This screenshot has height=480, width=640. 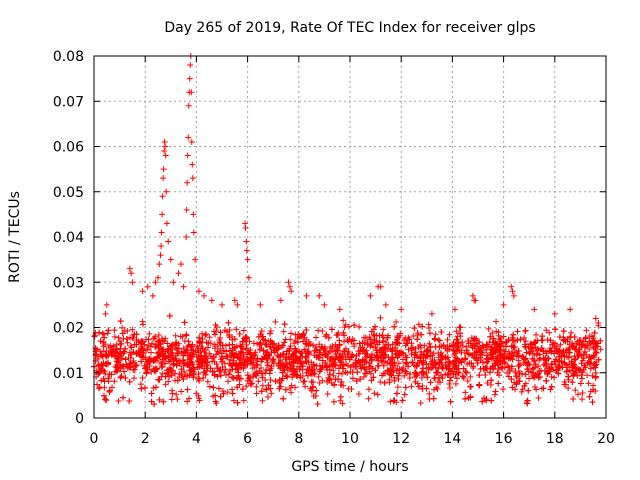 What do you see at coordinates (68, 329) in the screenshot?
I see `y-tick-label: 0.02` at bounding box center [68, 329].